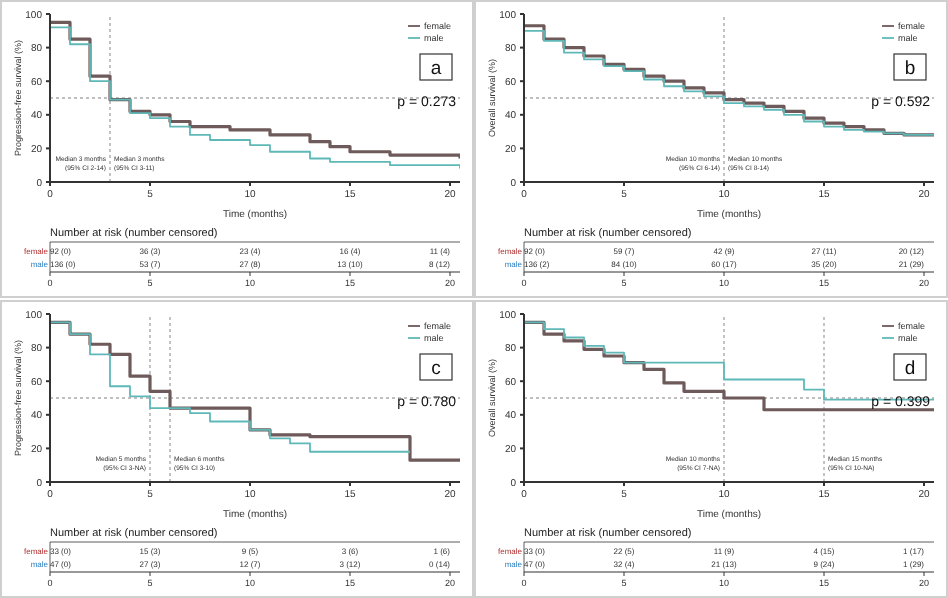 This screenshot has width=948, height=598. I want to click on annotation: c, so click(436, 369).